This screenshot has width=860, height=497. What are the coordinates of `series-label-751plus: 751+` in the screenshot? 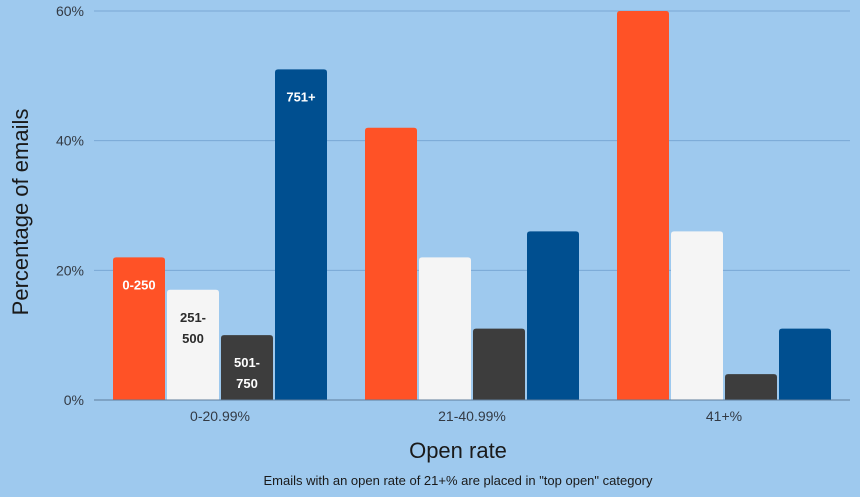 It's located at (301, 96).